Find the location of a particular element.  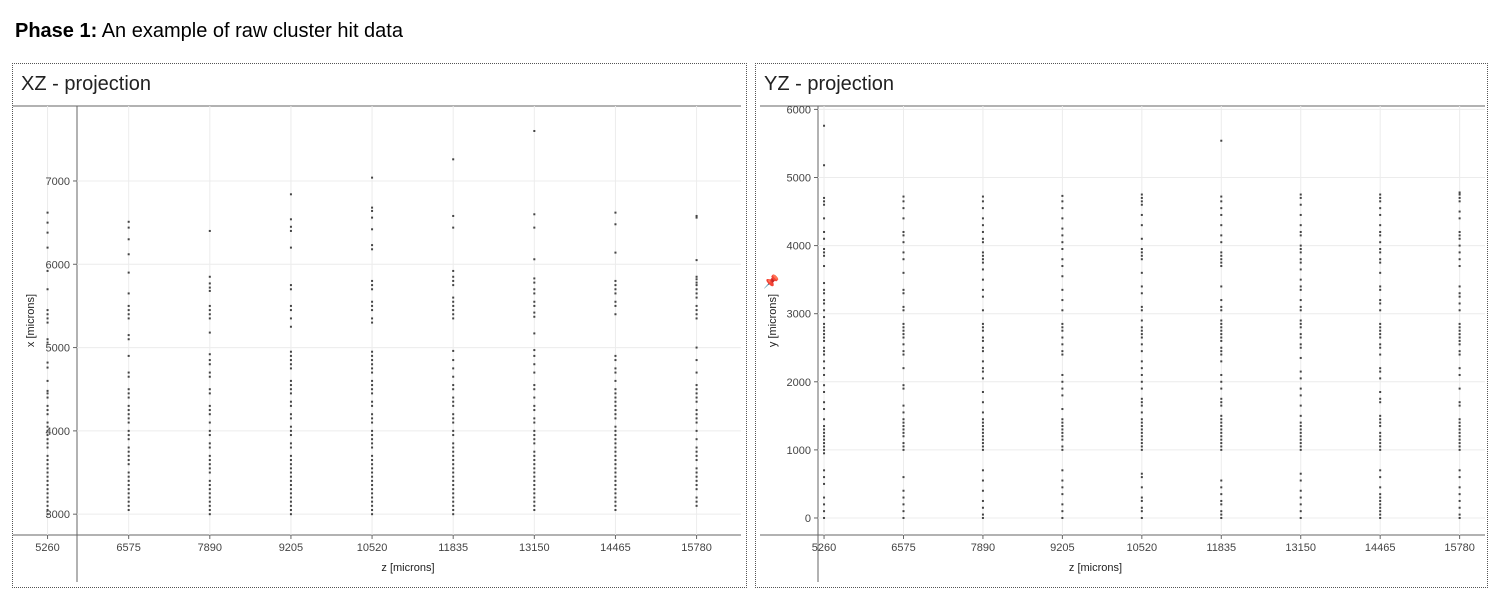

yz-panel-title: YZ - projection is located at coordinates (829, 84).